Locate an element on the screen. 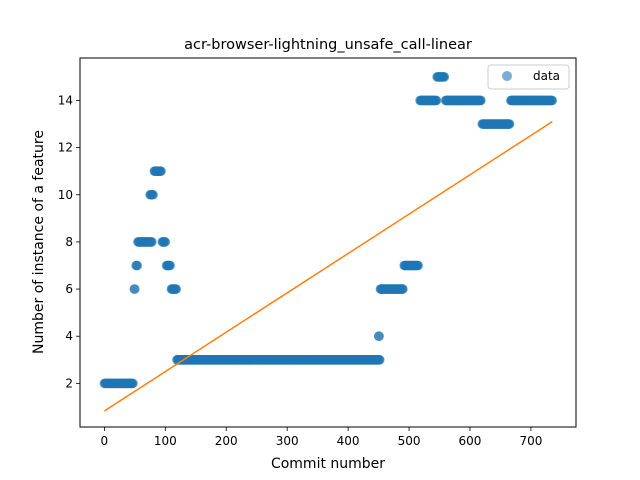 This screenshot has width=640, height=480. y-tick-label: 8 is located at coordinates (69, 242).